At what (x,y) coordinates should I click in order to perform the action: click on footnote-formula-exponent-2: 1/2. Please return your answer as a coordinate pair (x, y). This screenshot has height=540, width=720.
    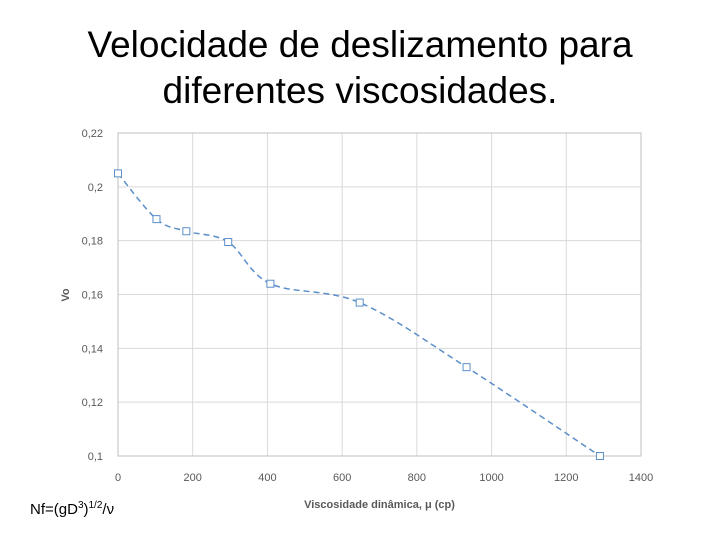
    Looking at the image, I should click on (95, 505).